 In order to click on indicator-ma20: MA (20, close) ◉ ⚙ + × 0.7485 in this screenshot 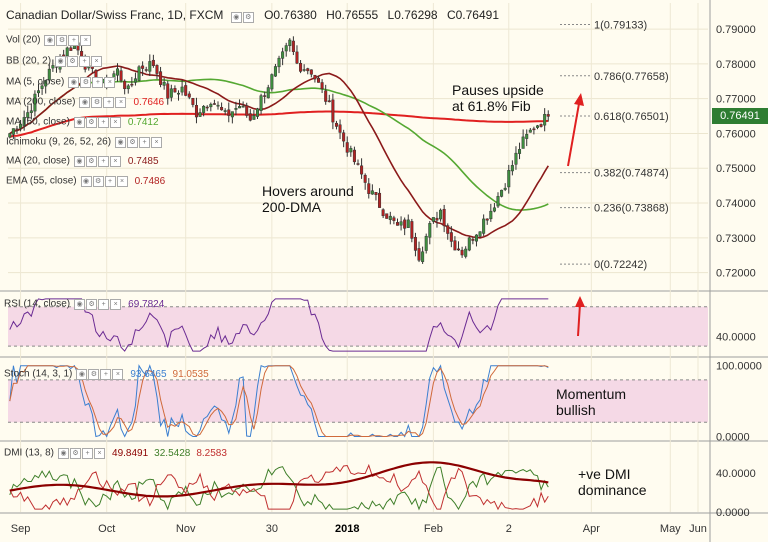, I will do `click(82, 161)`.